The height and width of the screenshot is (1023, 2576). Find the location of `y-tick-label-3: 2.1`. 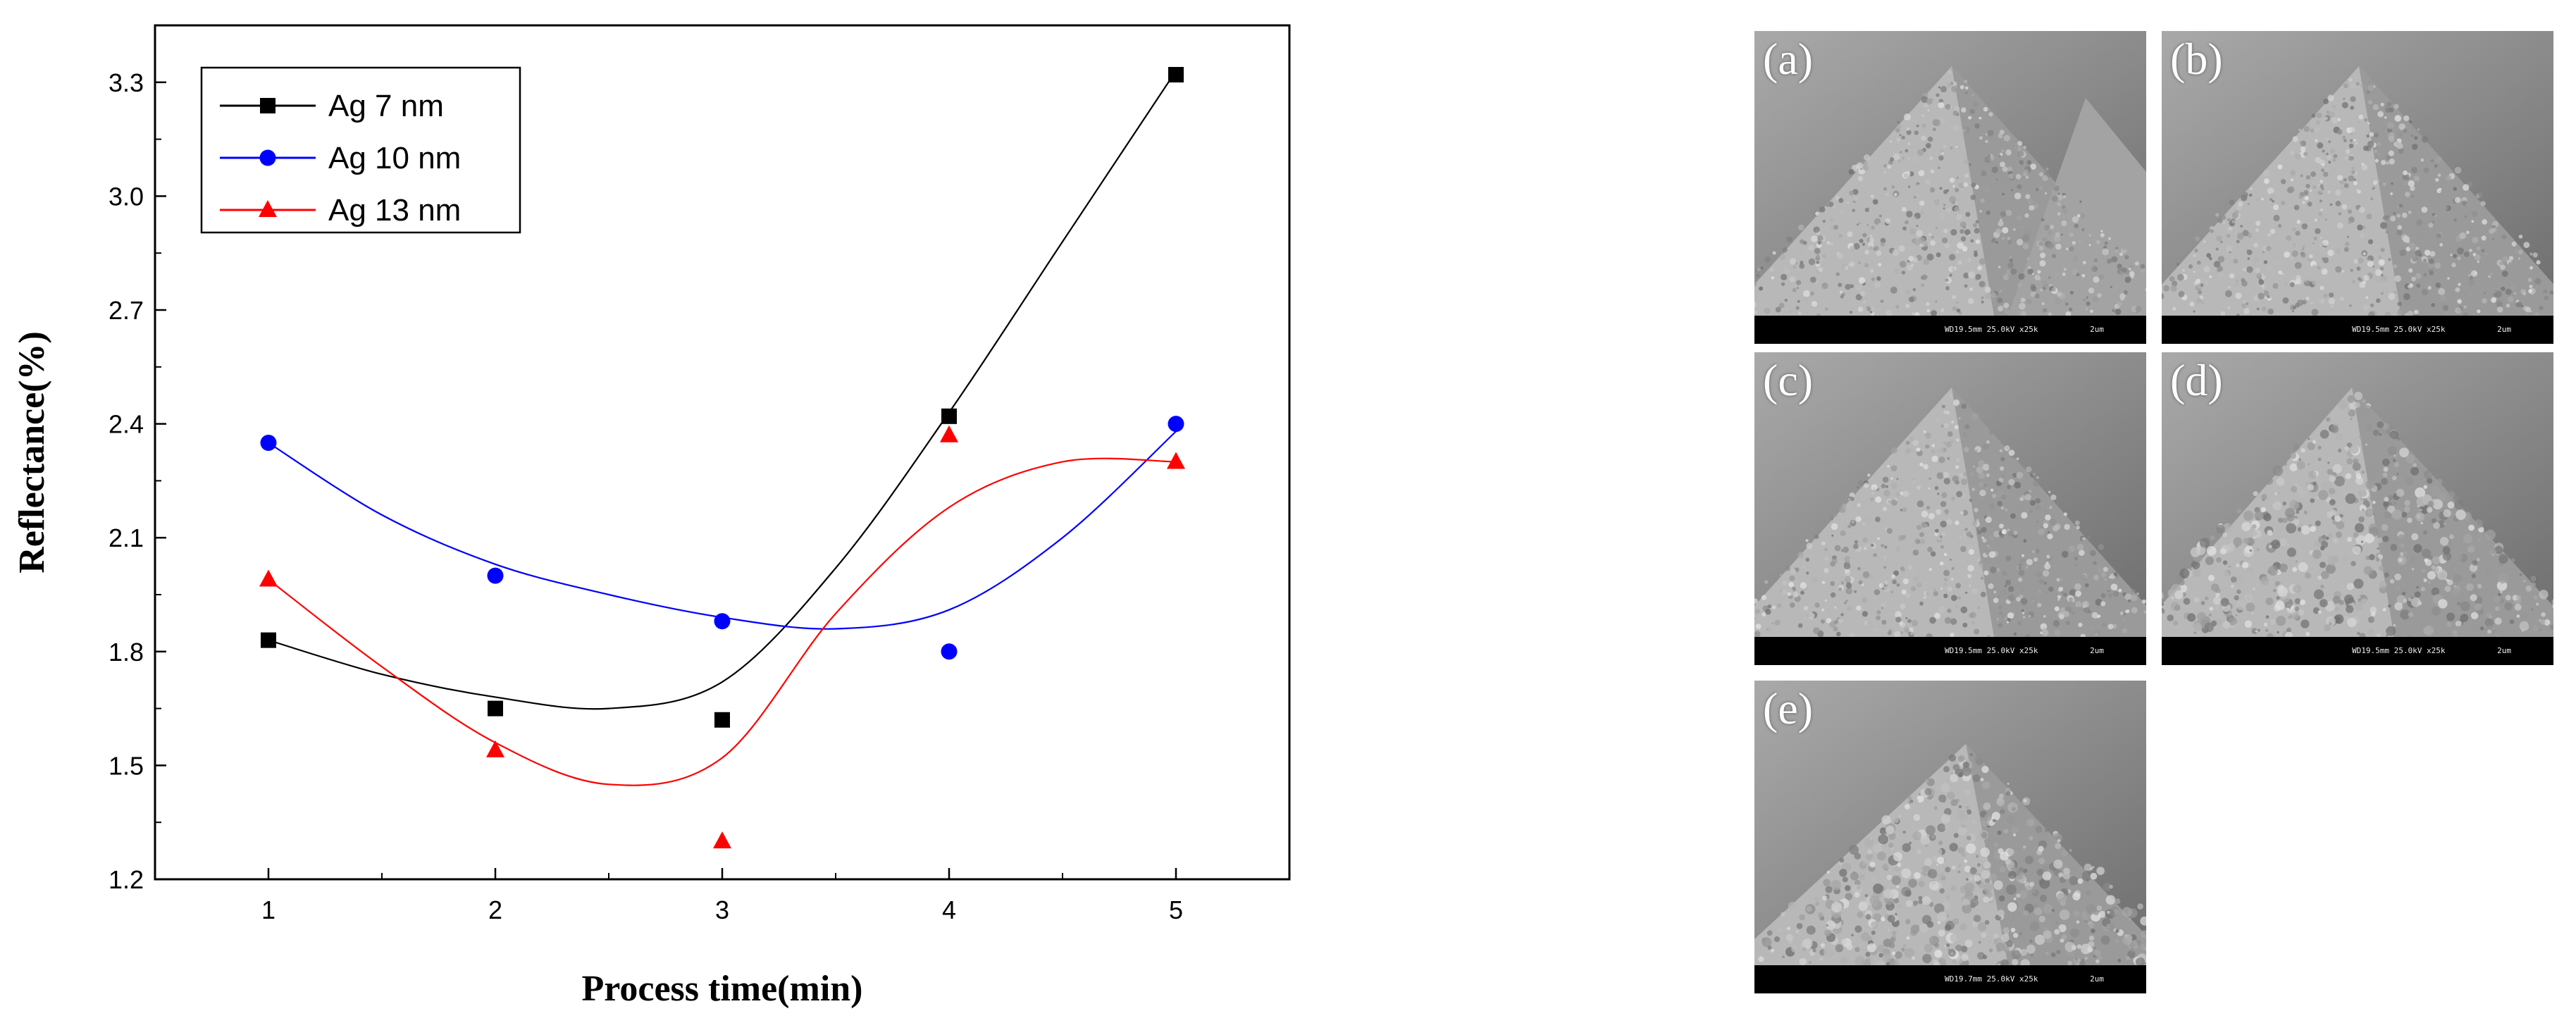

y-tick-label-3: 2.1 is located at coordinates (126, 538).